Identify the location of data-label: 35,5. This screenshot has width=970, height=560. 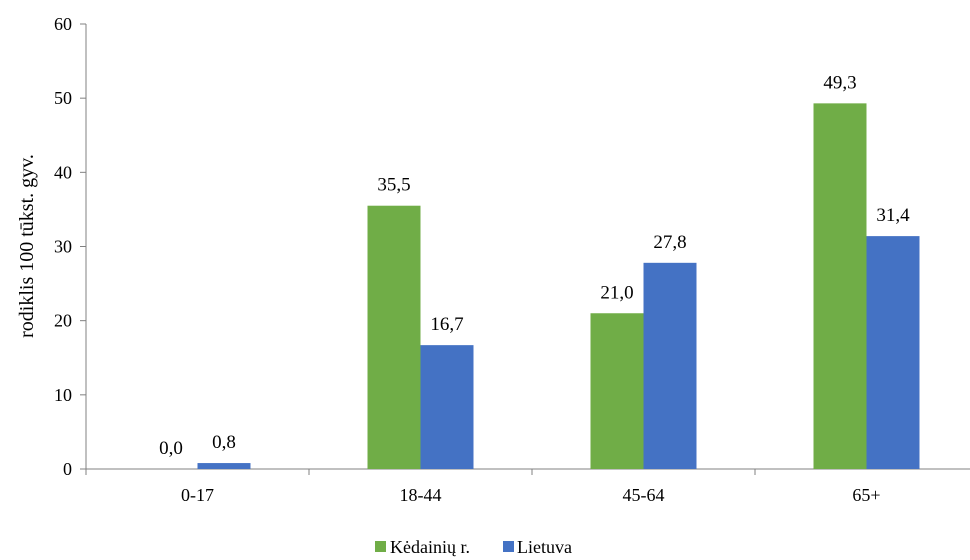
(393, 185).